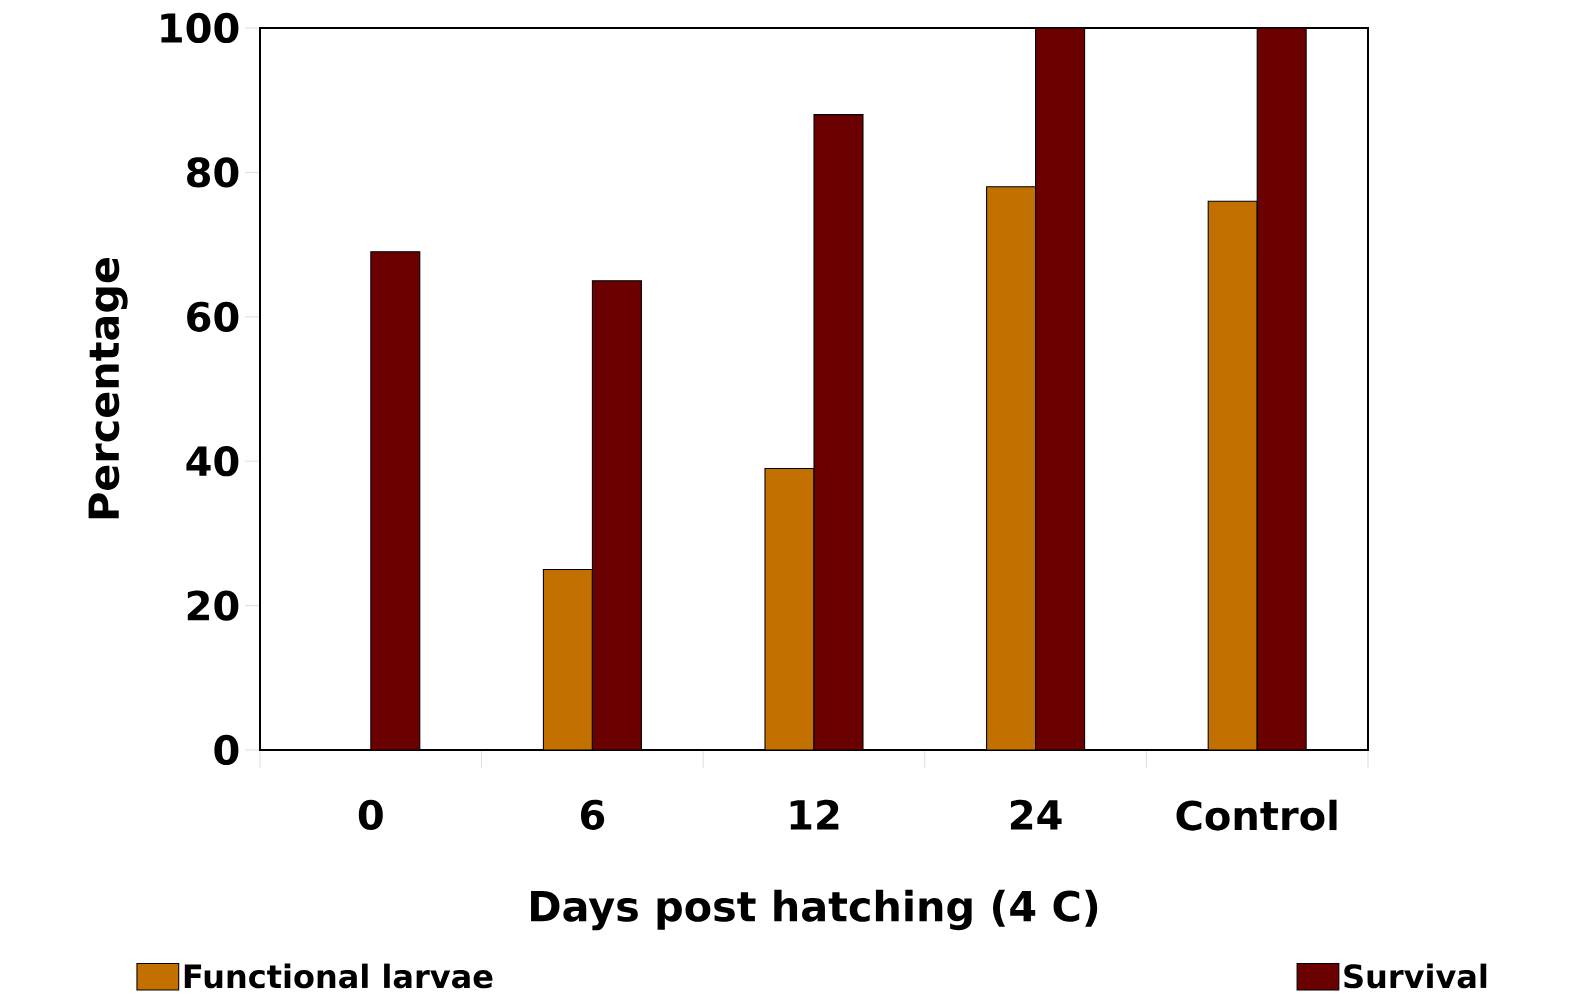  I want to click on x-tick-label: 12, so click(814, 814).